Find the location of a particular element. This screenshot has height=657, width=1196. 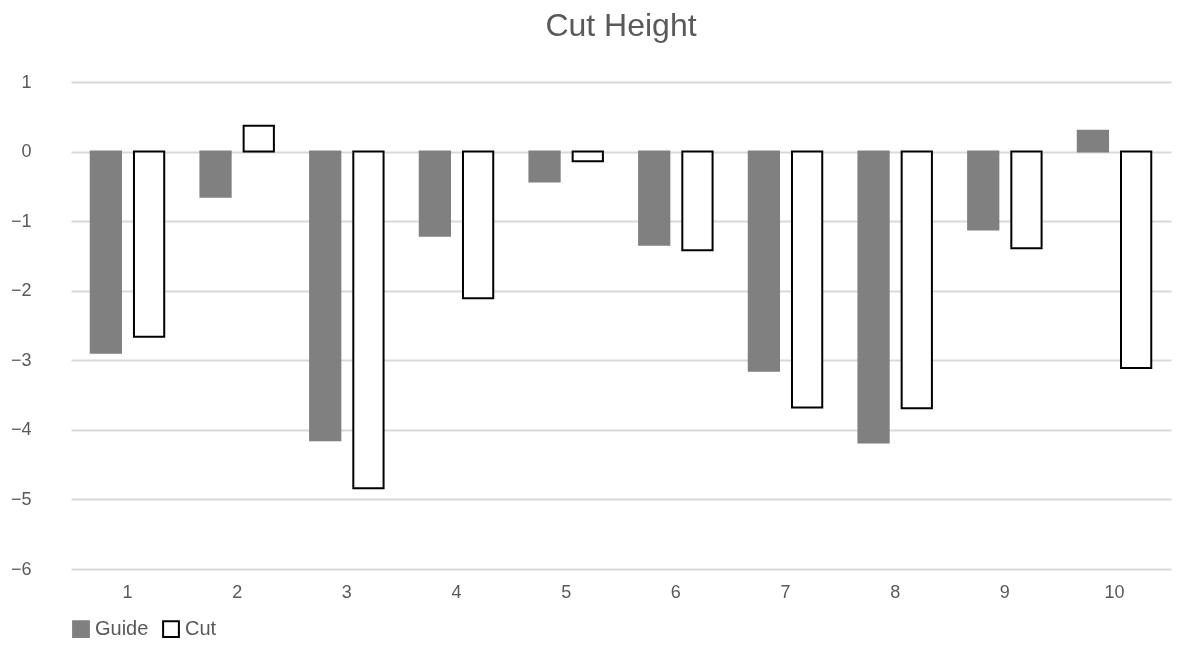

x-tick-label: 1 is located at coordinates (127, 591).